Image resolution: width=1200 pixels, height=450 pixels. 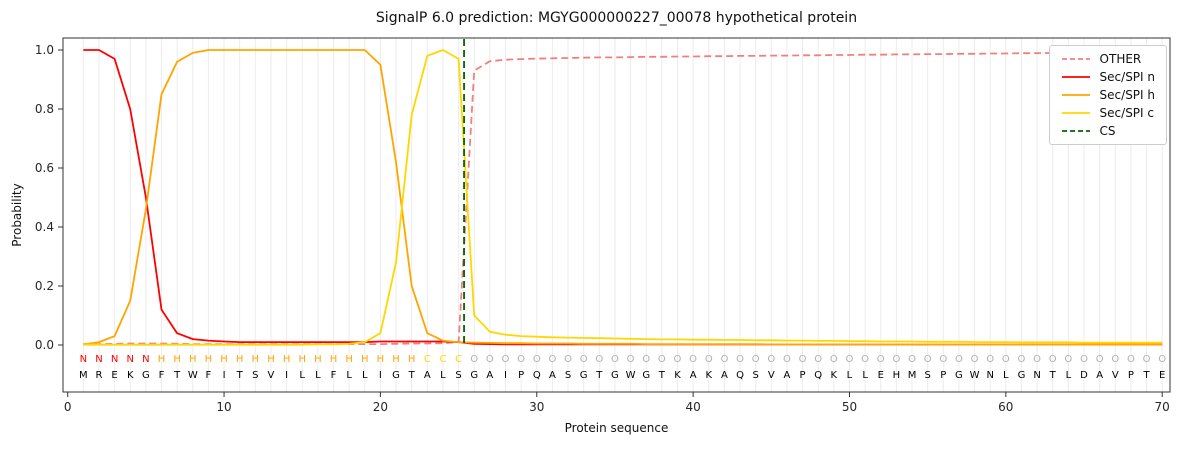 I want to click on sequence-residue: R, so click(x=98, y=375).